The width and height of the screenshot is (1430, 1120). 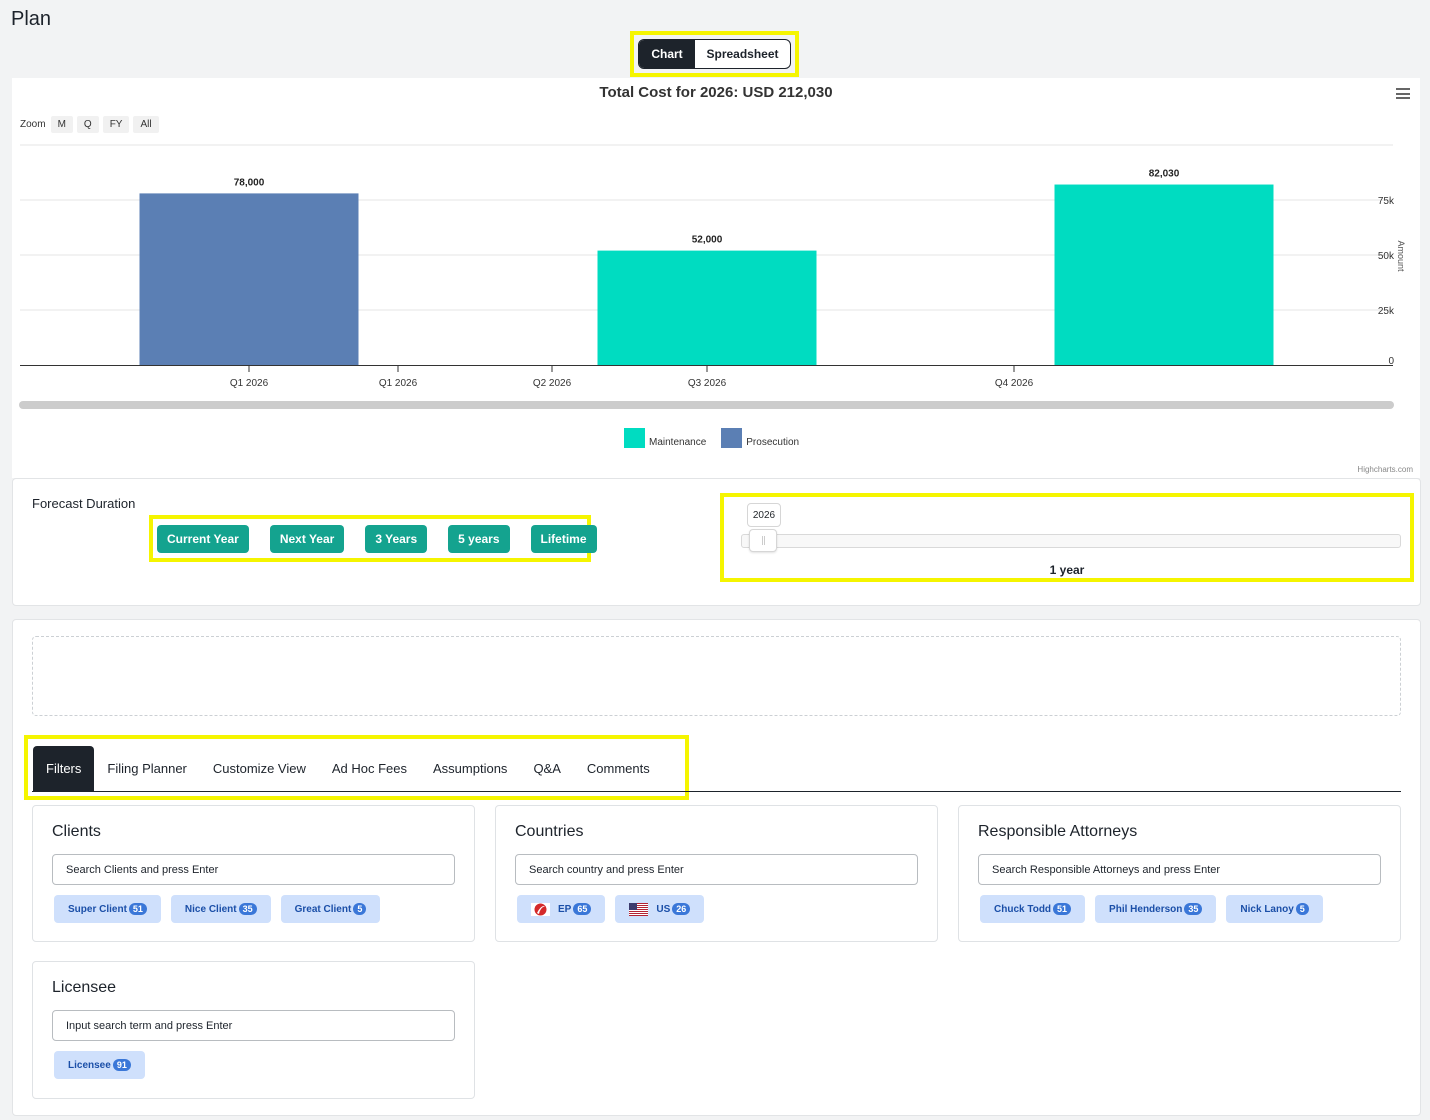 What do you see at coordinates (1391, 361) in the screenshot?
I see `y-tick-label: 0` at bounding box center [1391, 361].